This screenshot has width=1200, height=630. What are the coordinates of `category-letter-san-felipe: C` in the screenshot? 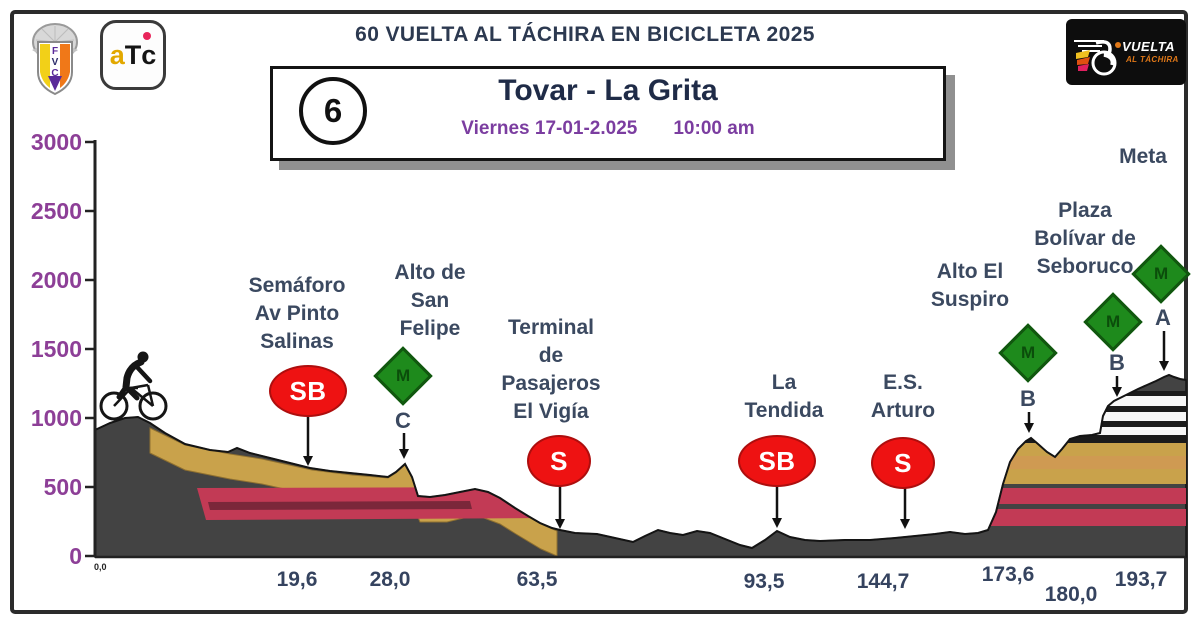 It's located at (403, 420).